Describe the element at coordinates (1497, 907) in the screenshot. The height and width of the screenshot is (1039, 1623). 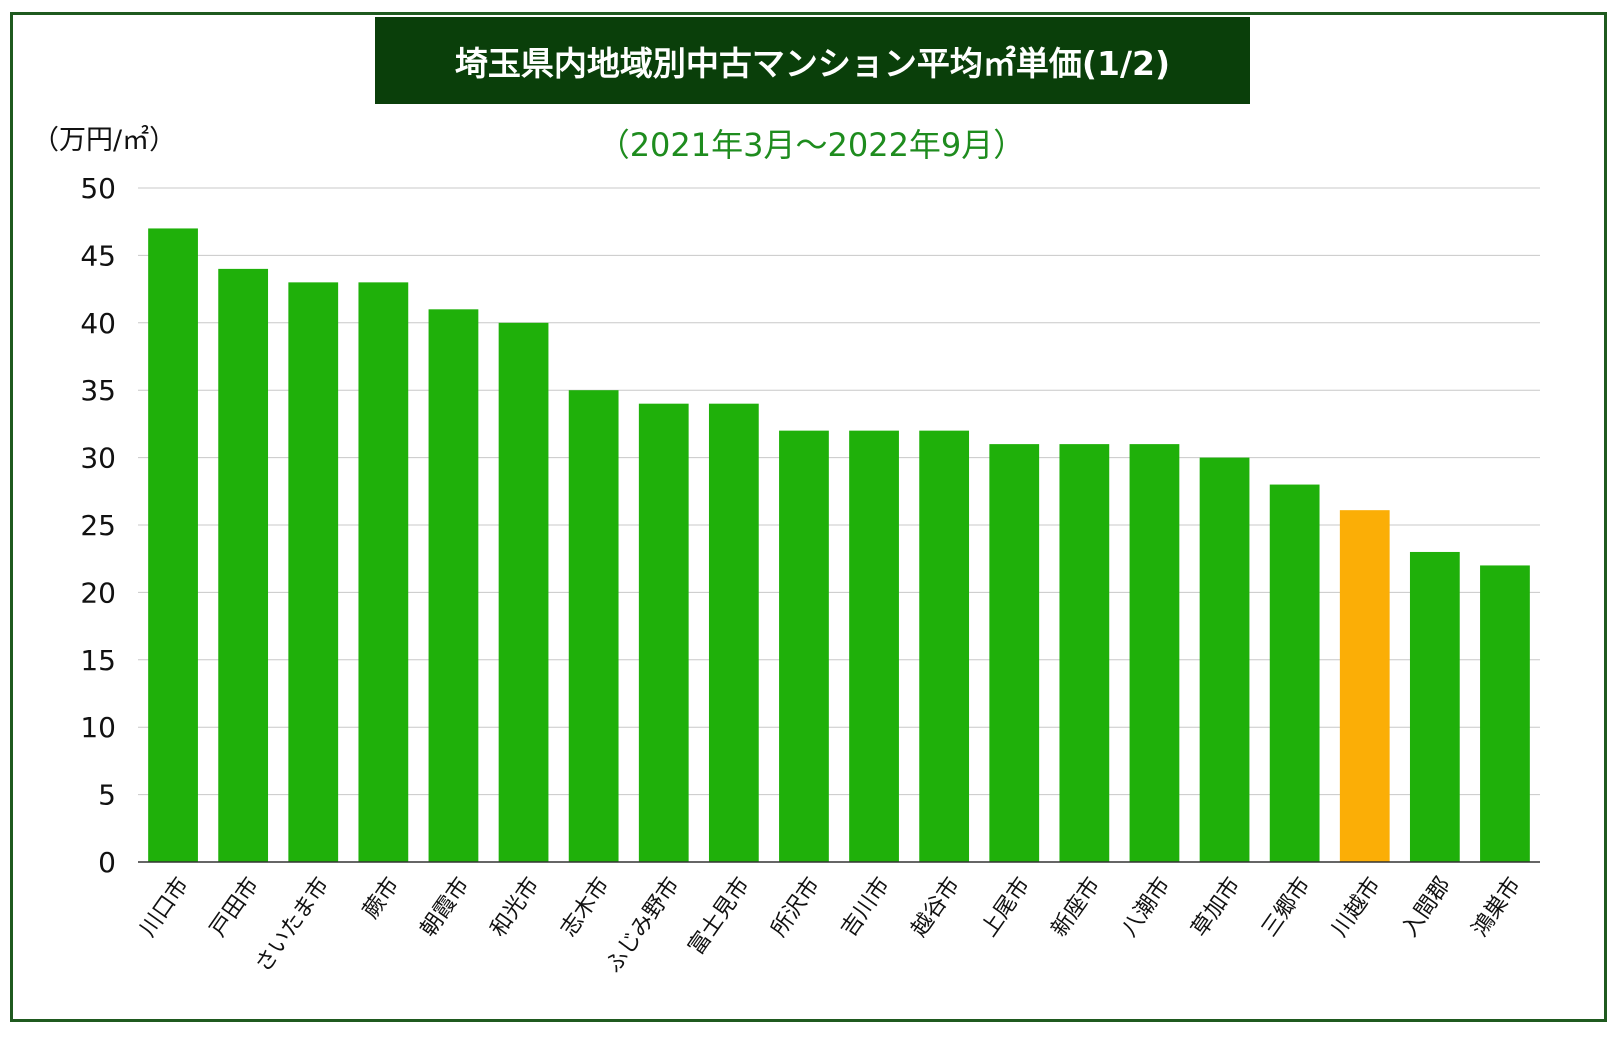
I see `x-tick-label: 鴻巣市` at that location.